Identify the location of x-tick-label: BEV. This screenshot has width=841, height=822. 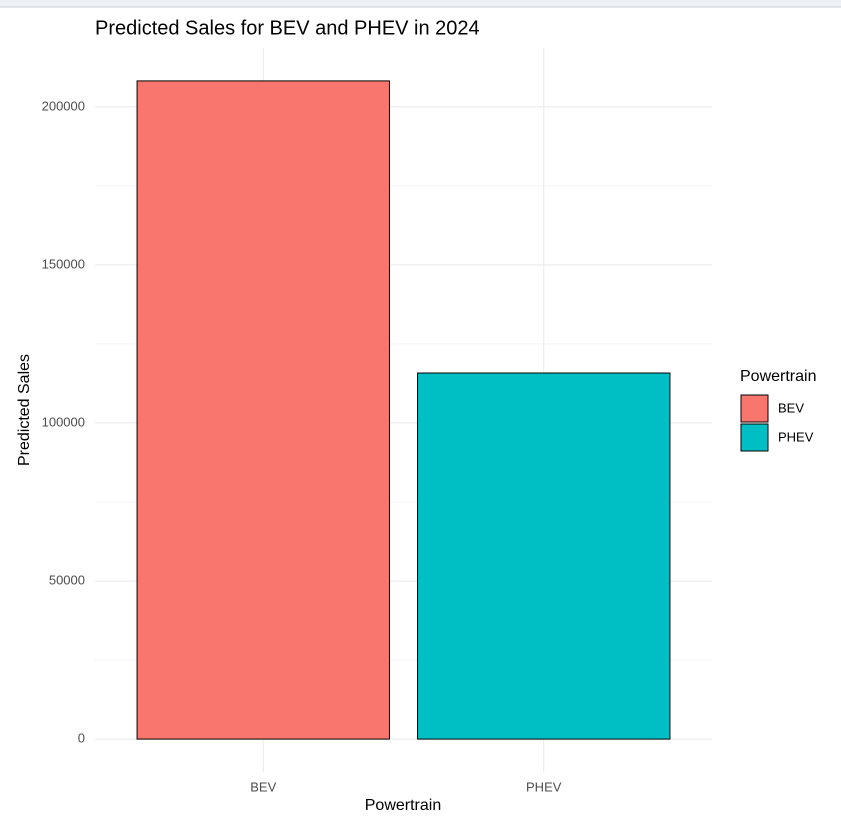
(263, 786).